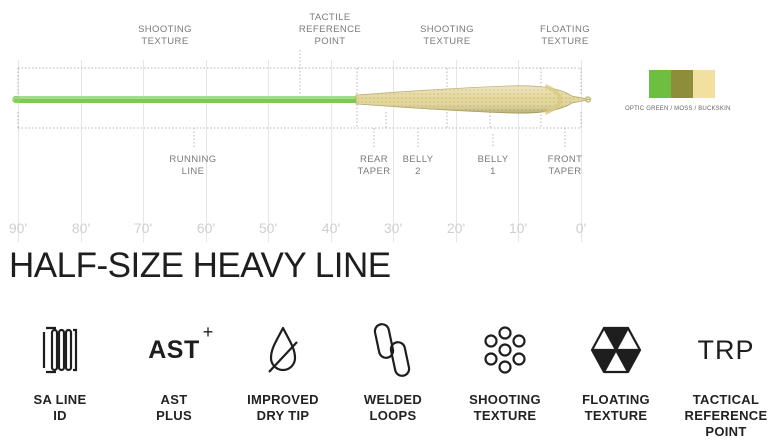  Describe the element at coordinates (704, 84) in the screenshot. I see `swatch-buckskin` at that location.